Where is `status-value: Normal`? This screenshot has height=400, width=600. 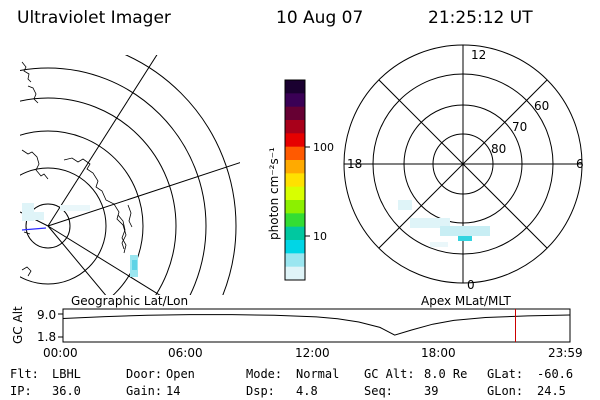 status-value: Normal is located at coordinates (318, 374).